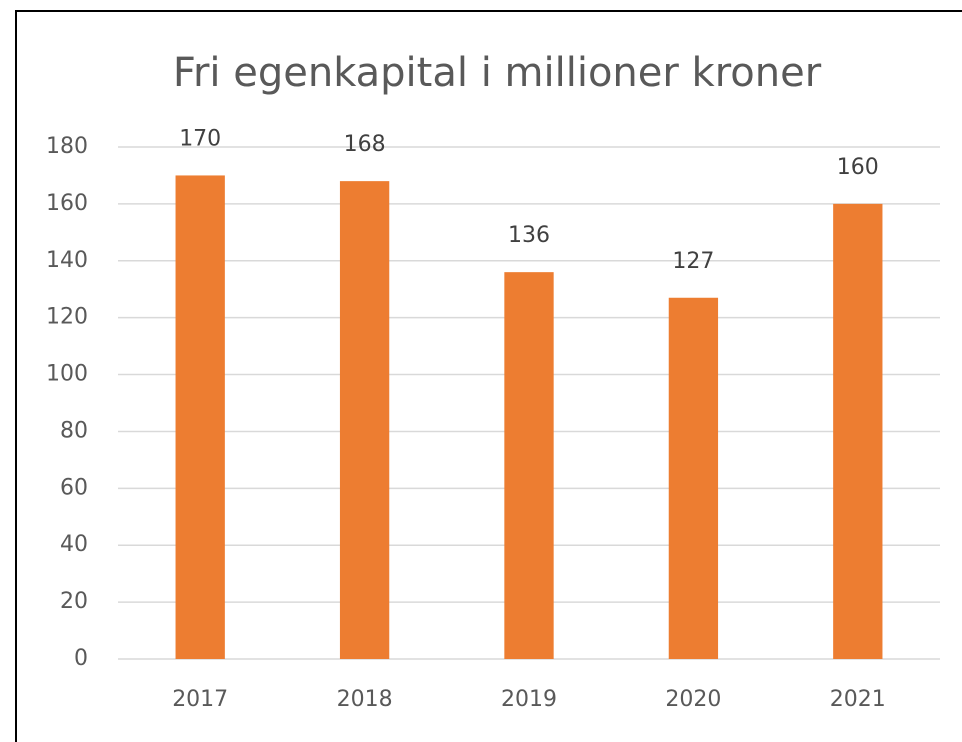  Describe the element at coordinates (529, 699) in the screenshot. I see `x-tick-label: 2019` at that location.